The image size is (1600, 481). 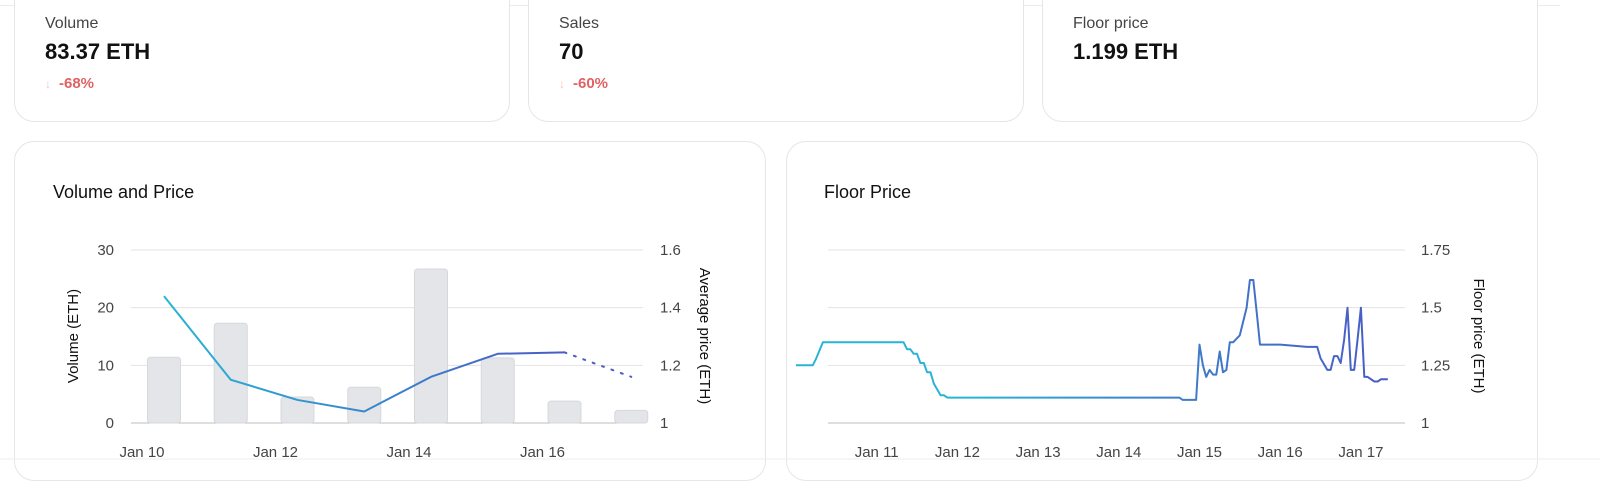 I want to click on stat-card-floor-price: Floor price 1.199 ETH, so click(x=1290, y=61).